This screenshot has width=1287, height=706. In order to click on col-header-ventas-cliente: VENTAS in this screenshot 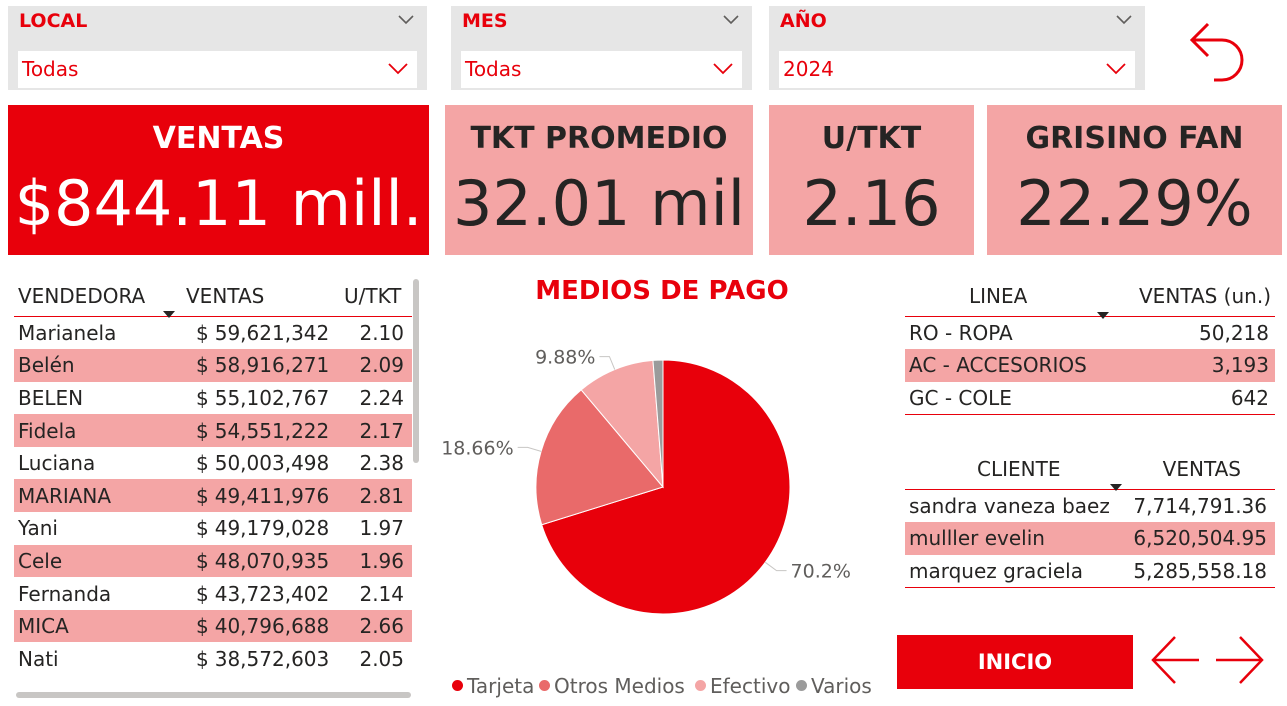, I will do `click(1201, 469)`.